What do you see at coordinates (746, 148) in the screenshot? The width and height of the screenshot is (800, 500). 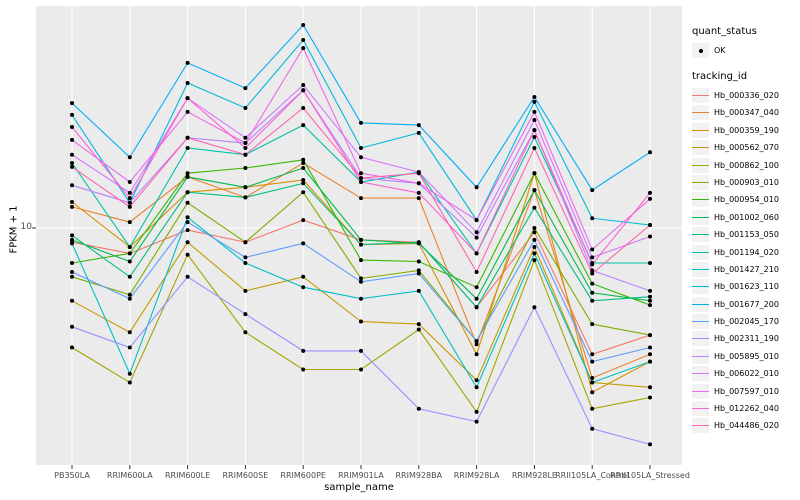 I see `legend-item-label: Hb_000562_070` at bounding box center [746, 148].